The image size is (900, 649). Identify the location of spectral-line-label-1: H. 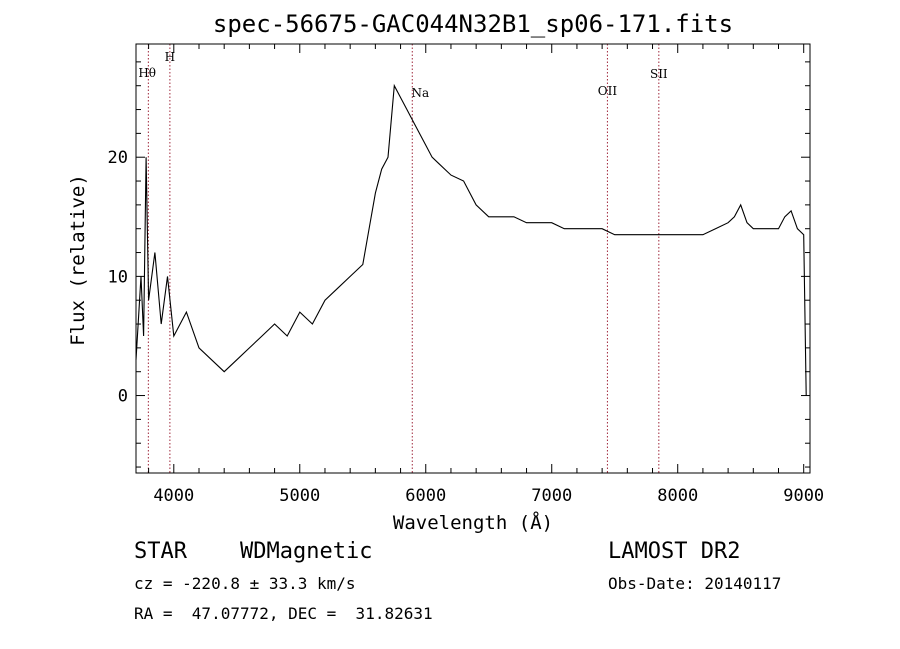
(170, 57).